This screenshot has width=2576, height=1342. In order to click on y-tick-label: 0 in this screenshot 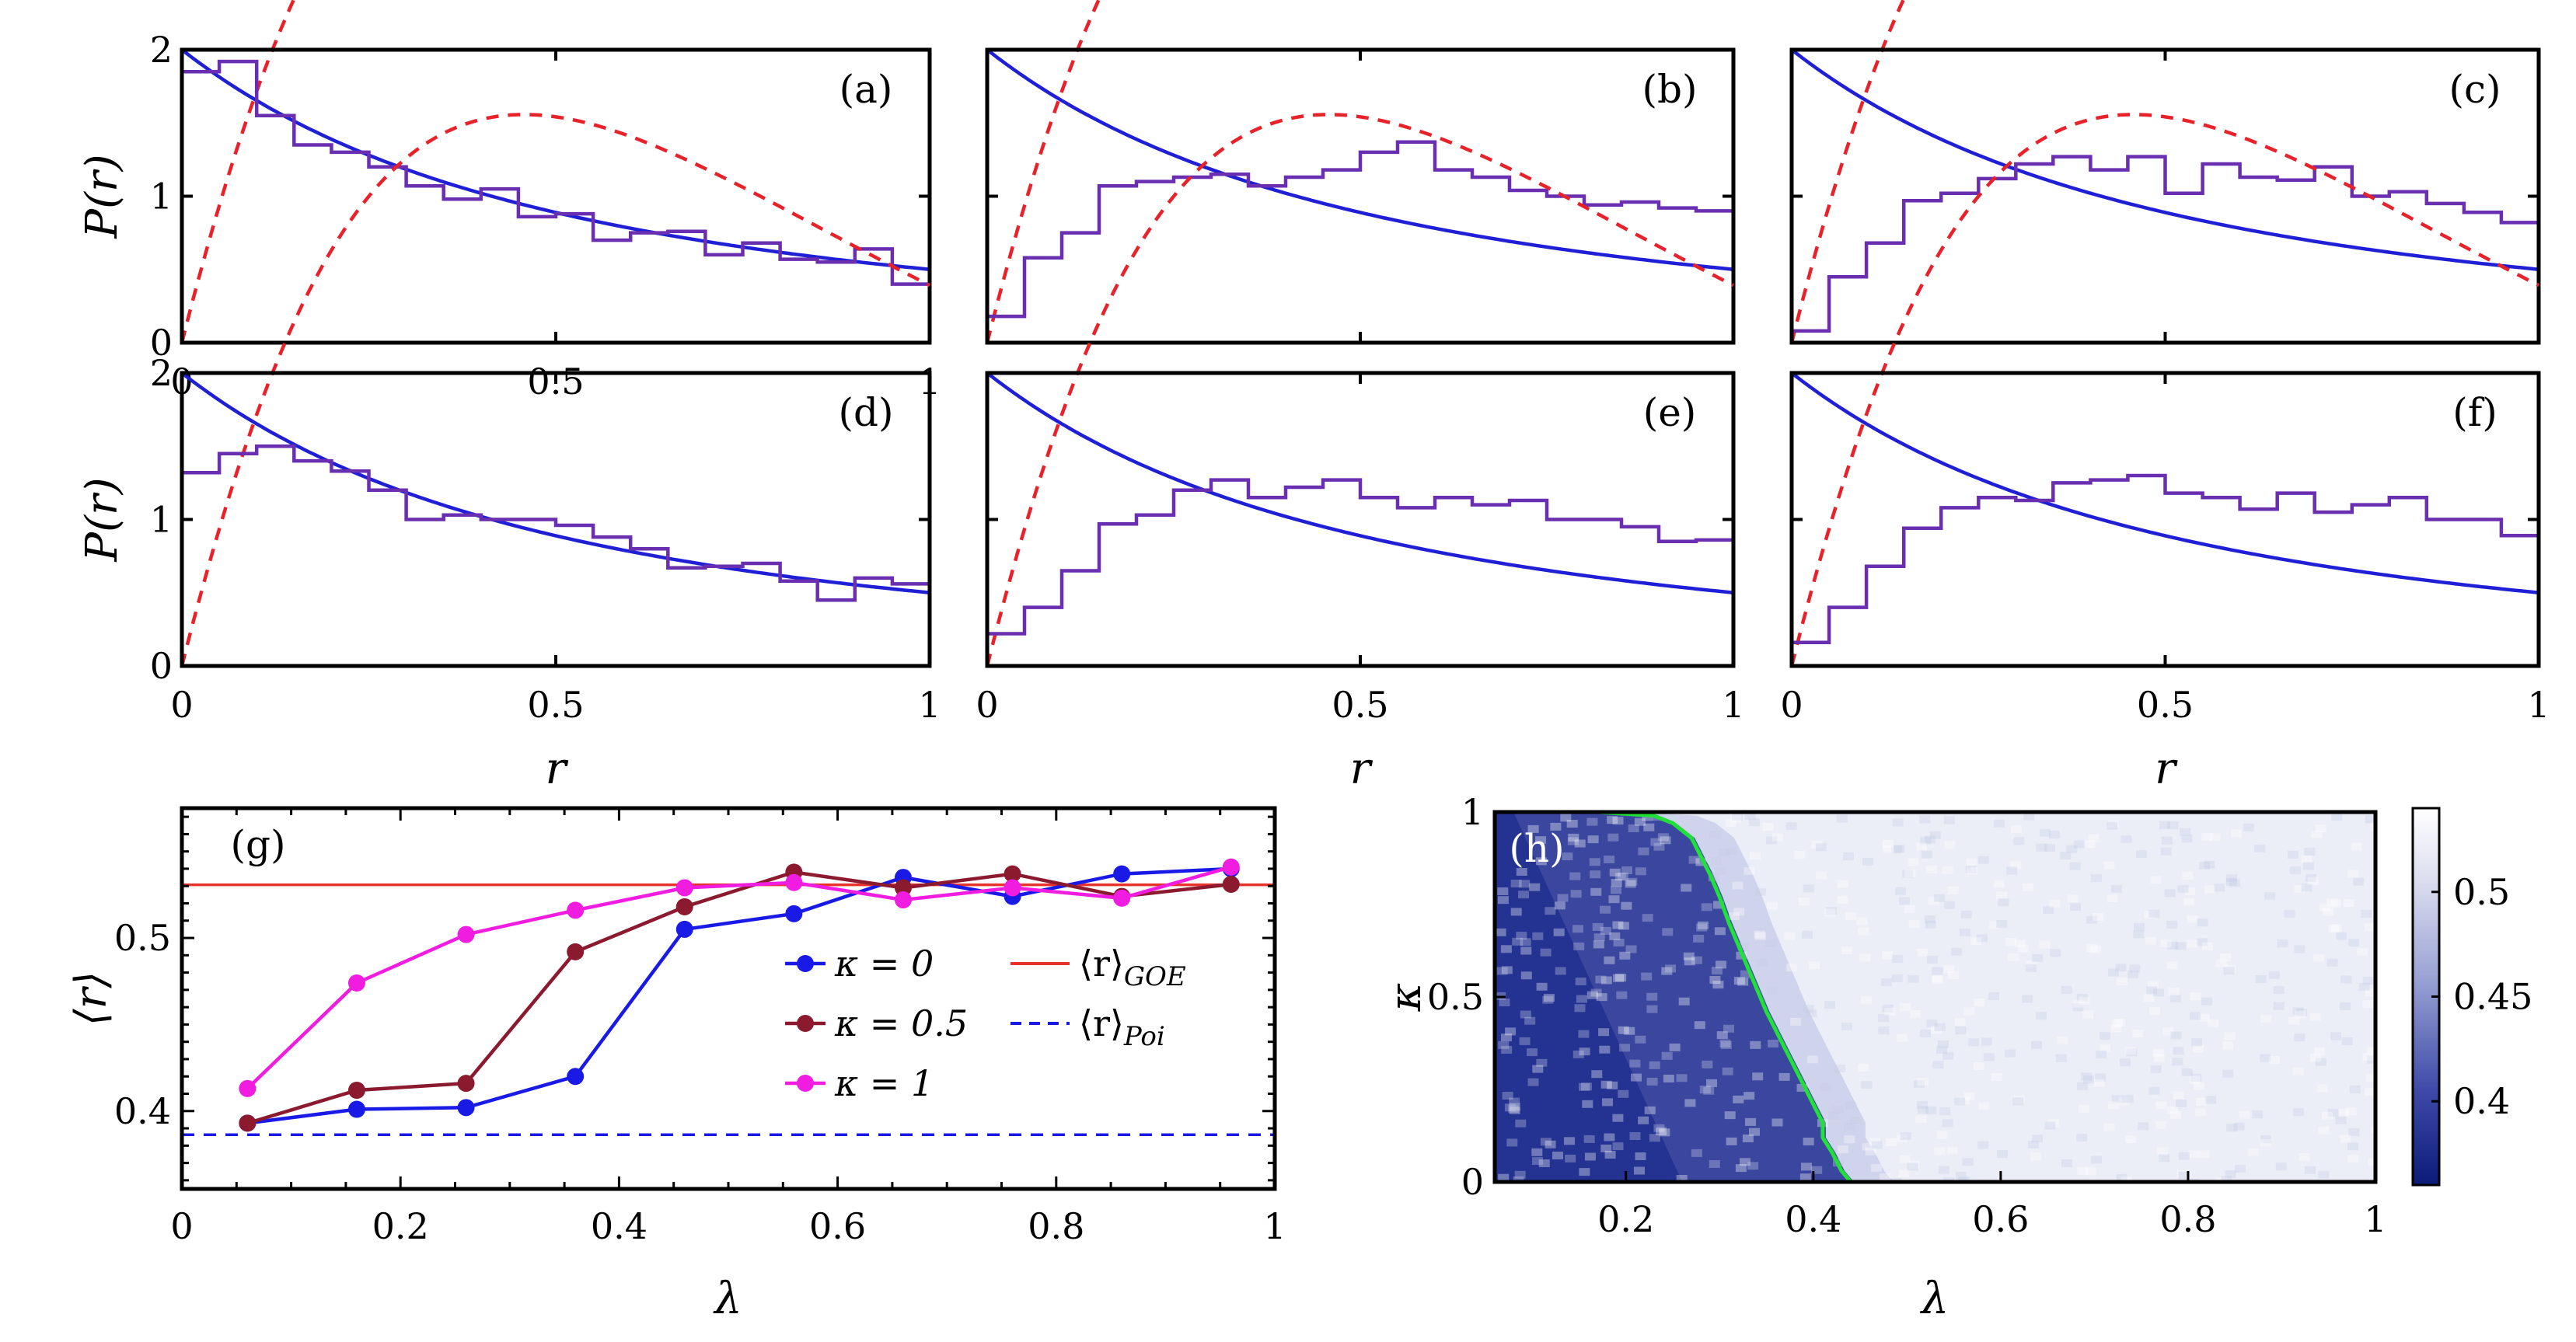, I will do `click(162, 343)`.